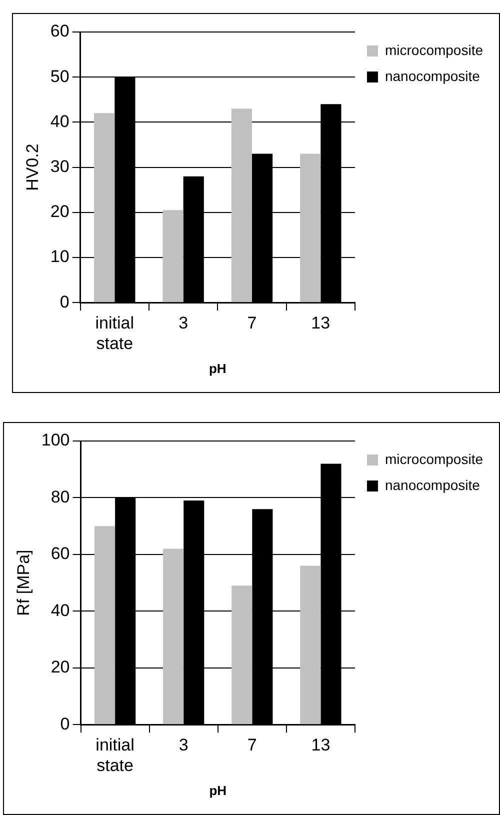 The width and height of the screenshot is (500, 815). I want to click on y-tick-label: 100, so click(55, 440).